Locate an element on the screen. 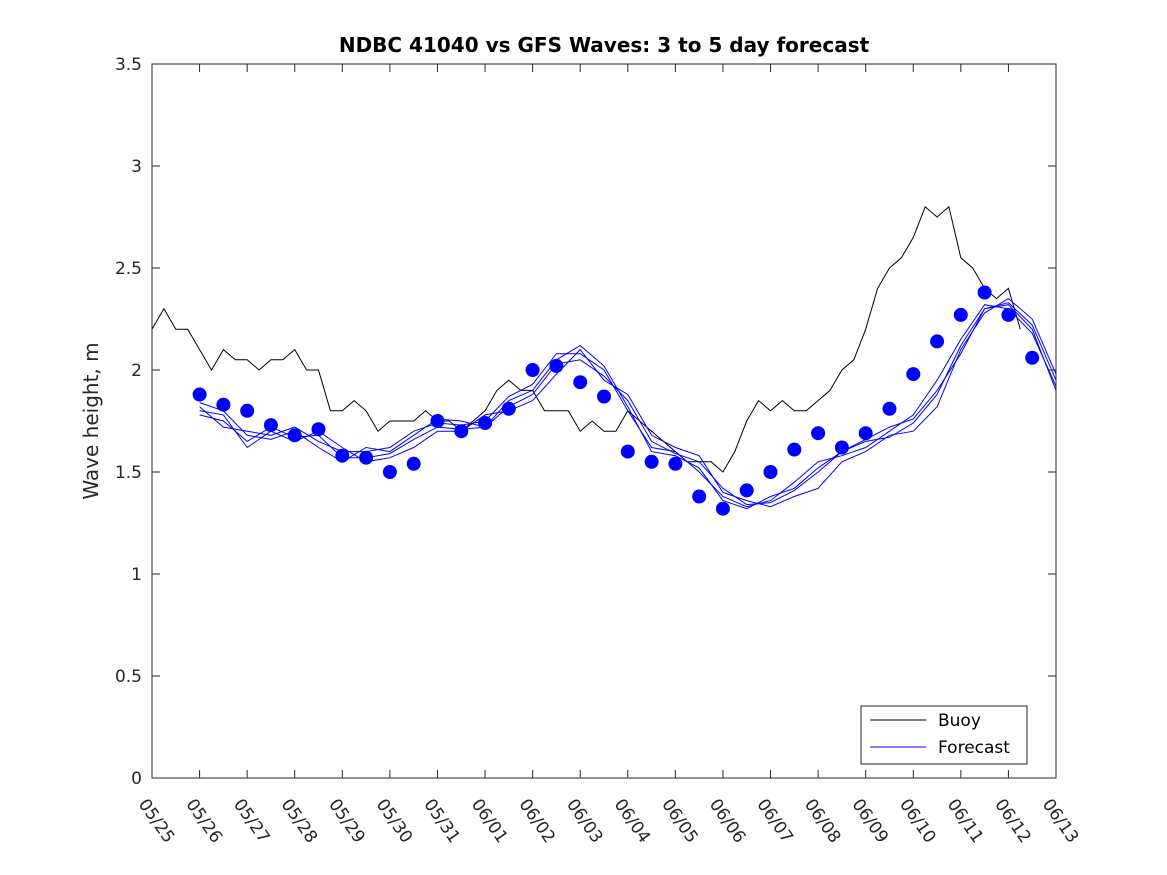 This screenshot has height=875, width=1167. y-tick-label: 1 is located at coordinates (136, 575).